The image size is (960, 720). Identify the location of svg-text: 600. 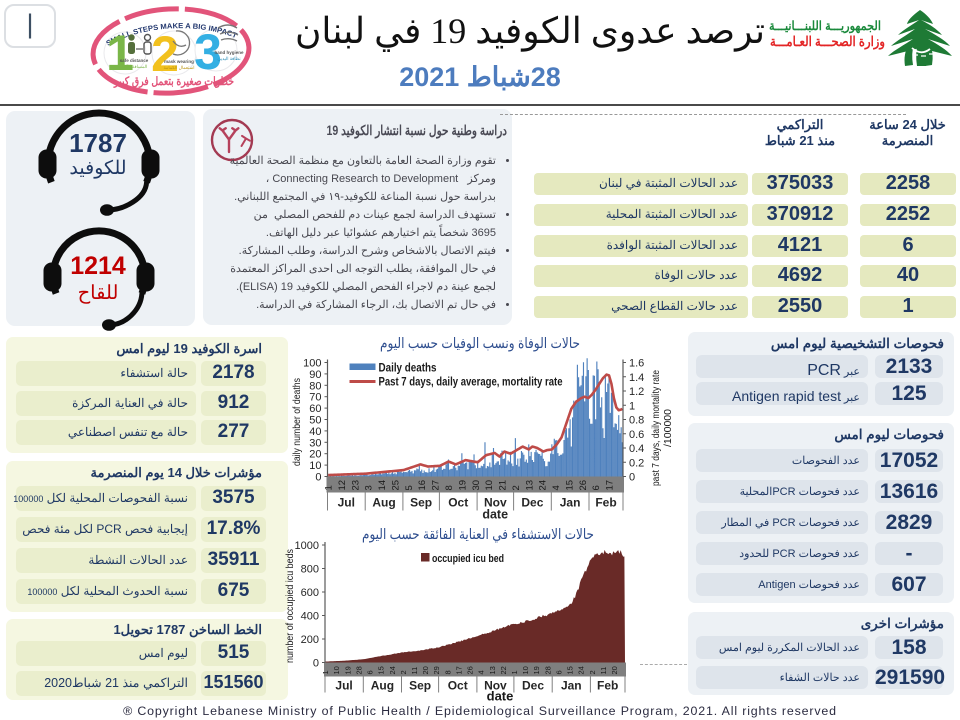
(310, 593).